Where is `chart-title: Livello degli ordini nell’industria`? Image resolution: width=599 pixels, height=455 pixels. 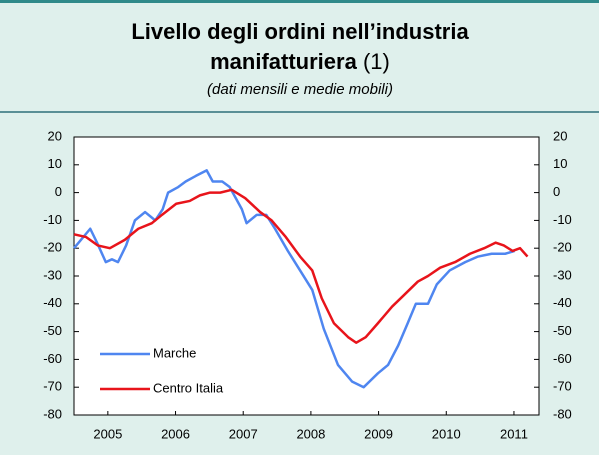
chart-title: Livello degli ordini nell’industria is located at coordinates (300, 31).